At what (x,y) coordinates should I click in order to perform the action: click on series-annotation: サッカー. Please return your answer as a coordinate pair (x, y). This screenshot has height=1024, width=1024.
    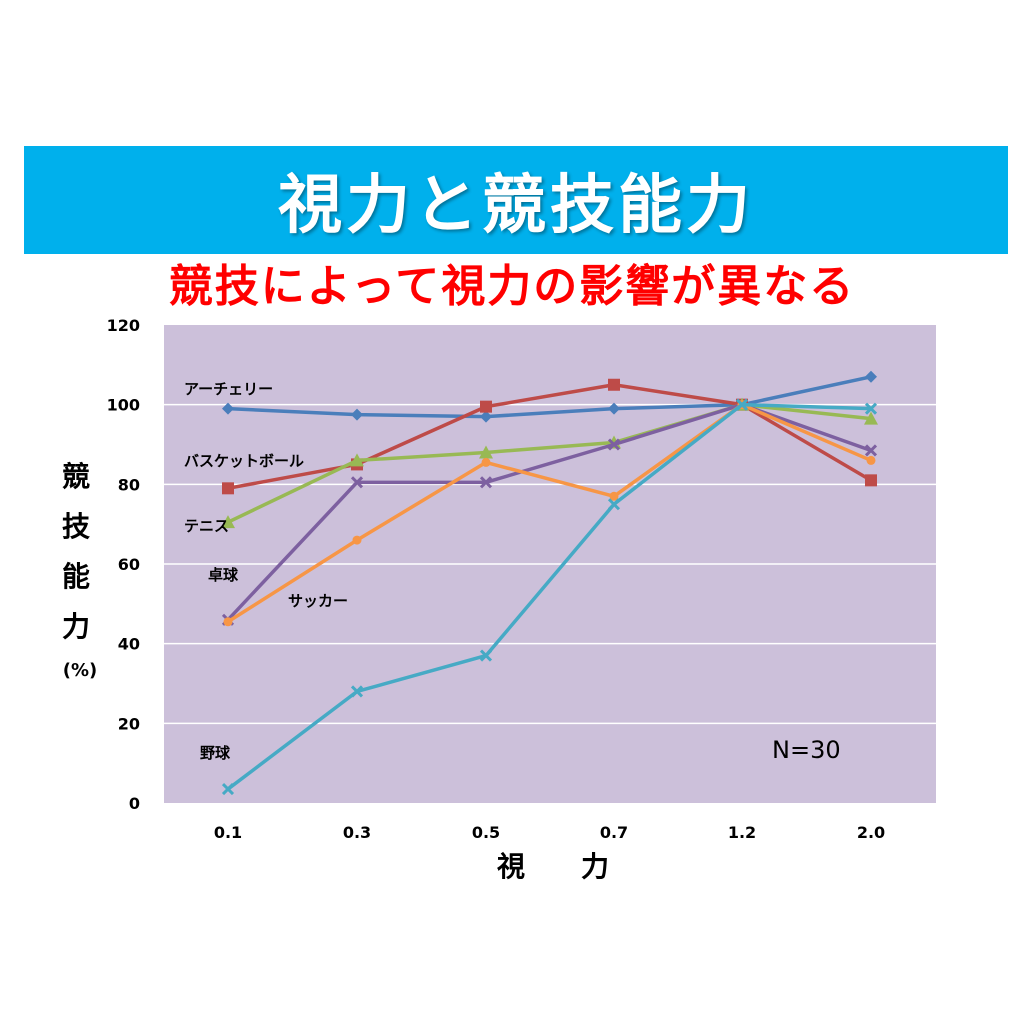
    Looking at the image, I should click on (318, 601).